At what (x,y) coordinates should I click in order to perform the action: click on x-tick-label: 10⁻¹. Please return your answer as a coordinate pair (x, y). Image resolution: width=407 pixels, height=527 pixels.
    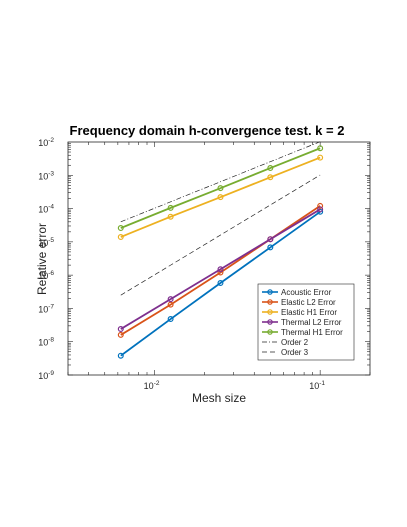
    Looking at the image, I should click on (317, 385).